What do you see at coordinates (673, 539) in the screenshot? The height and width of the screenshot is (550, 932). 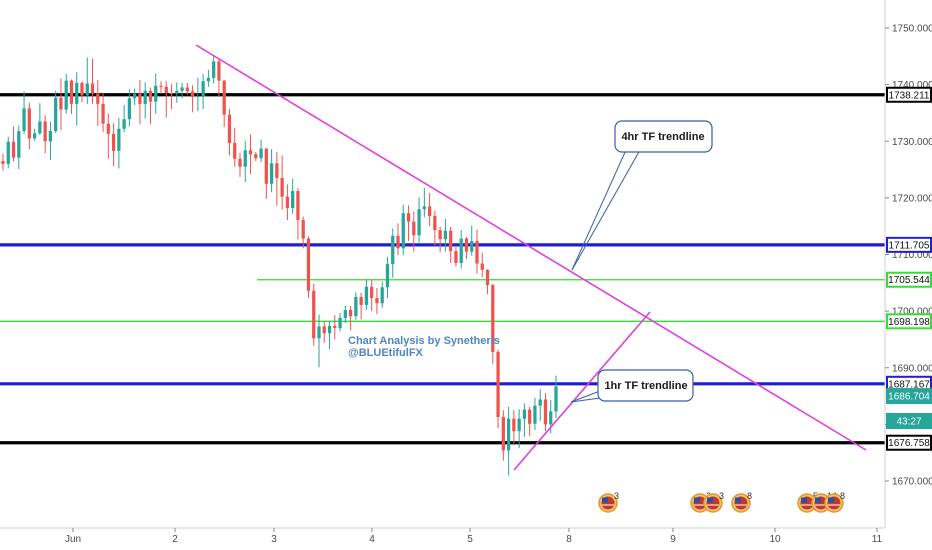 I see `x-tick-label: 9` at bounding box center [673, 539].